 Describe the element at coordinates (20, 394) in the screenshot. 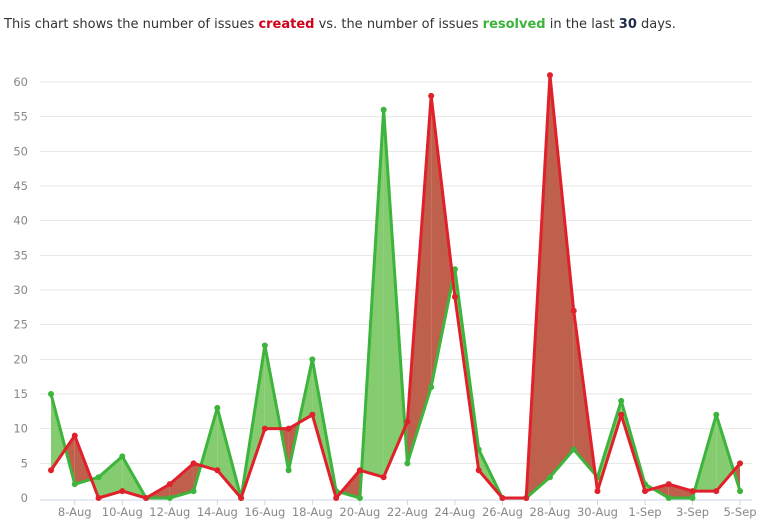

I see `y-tick-label: 15` at that location.